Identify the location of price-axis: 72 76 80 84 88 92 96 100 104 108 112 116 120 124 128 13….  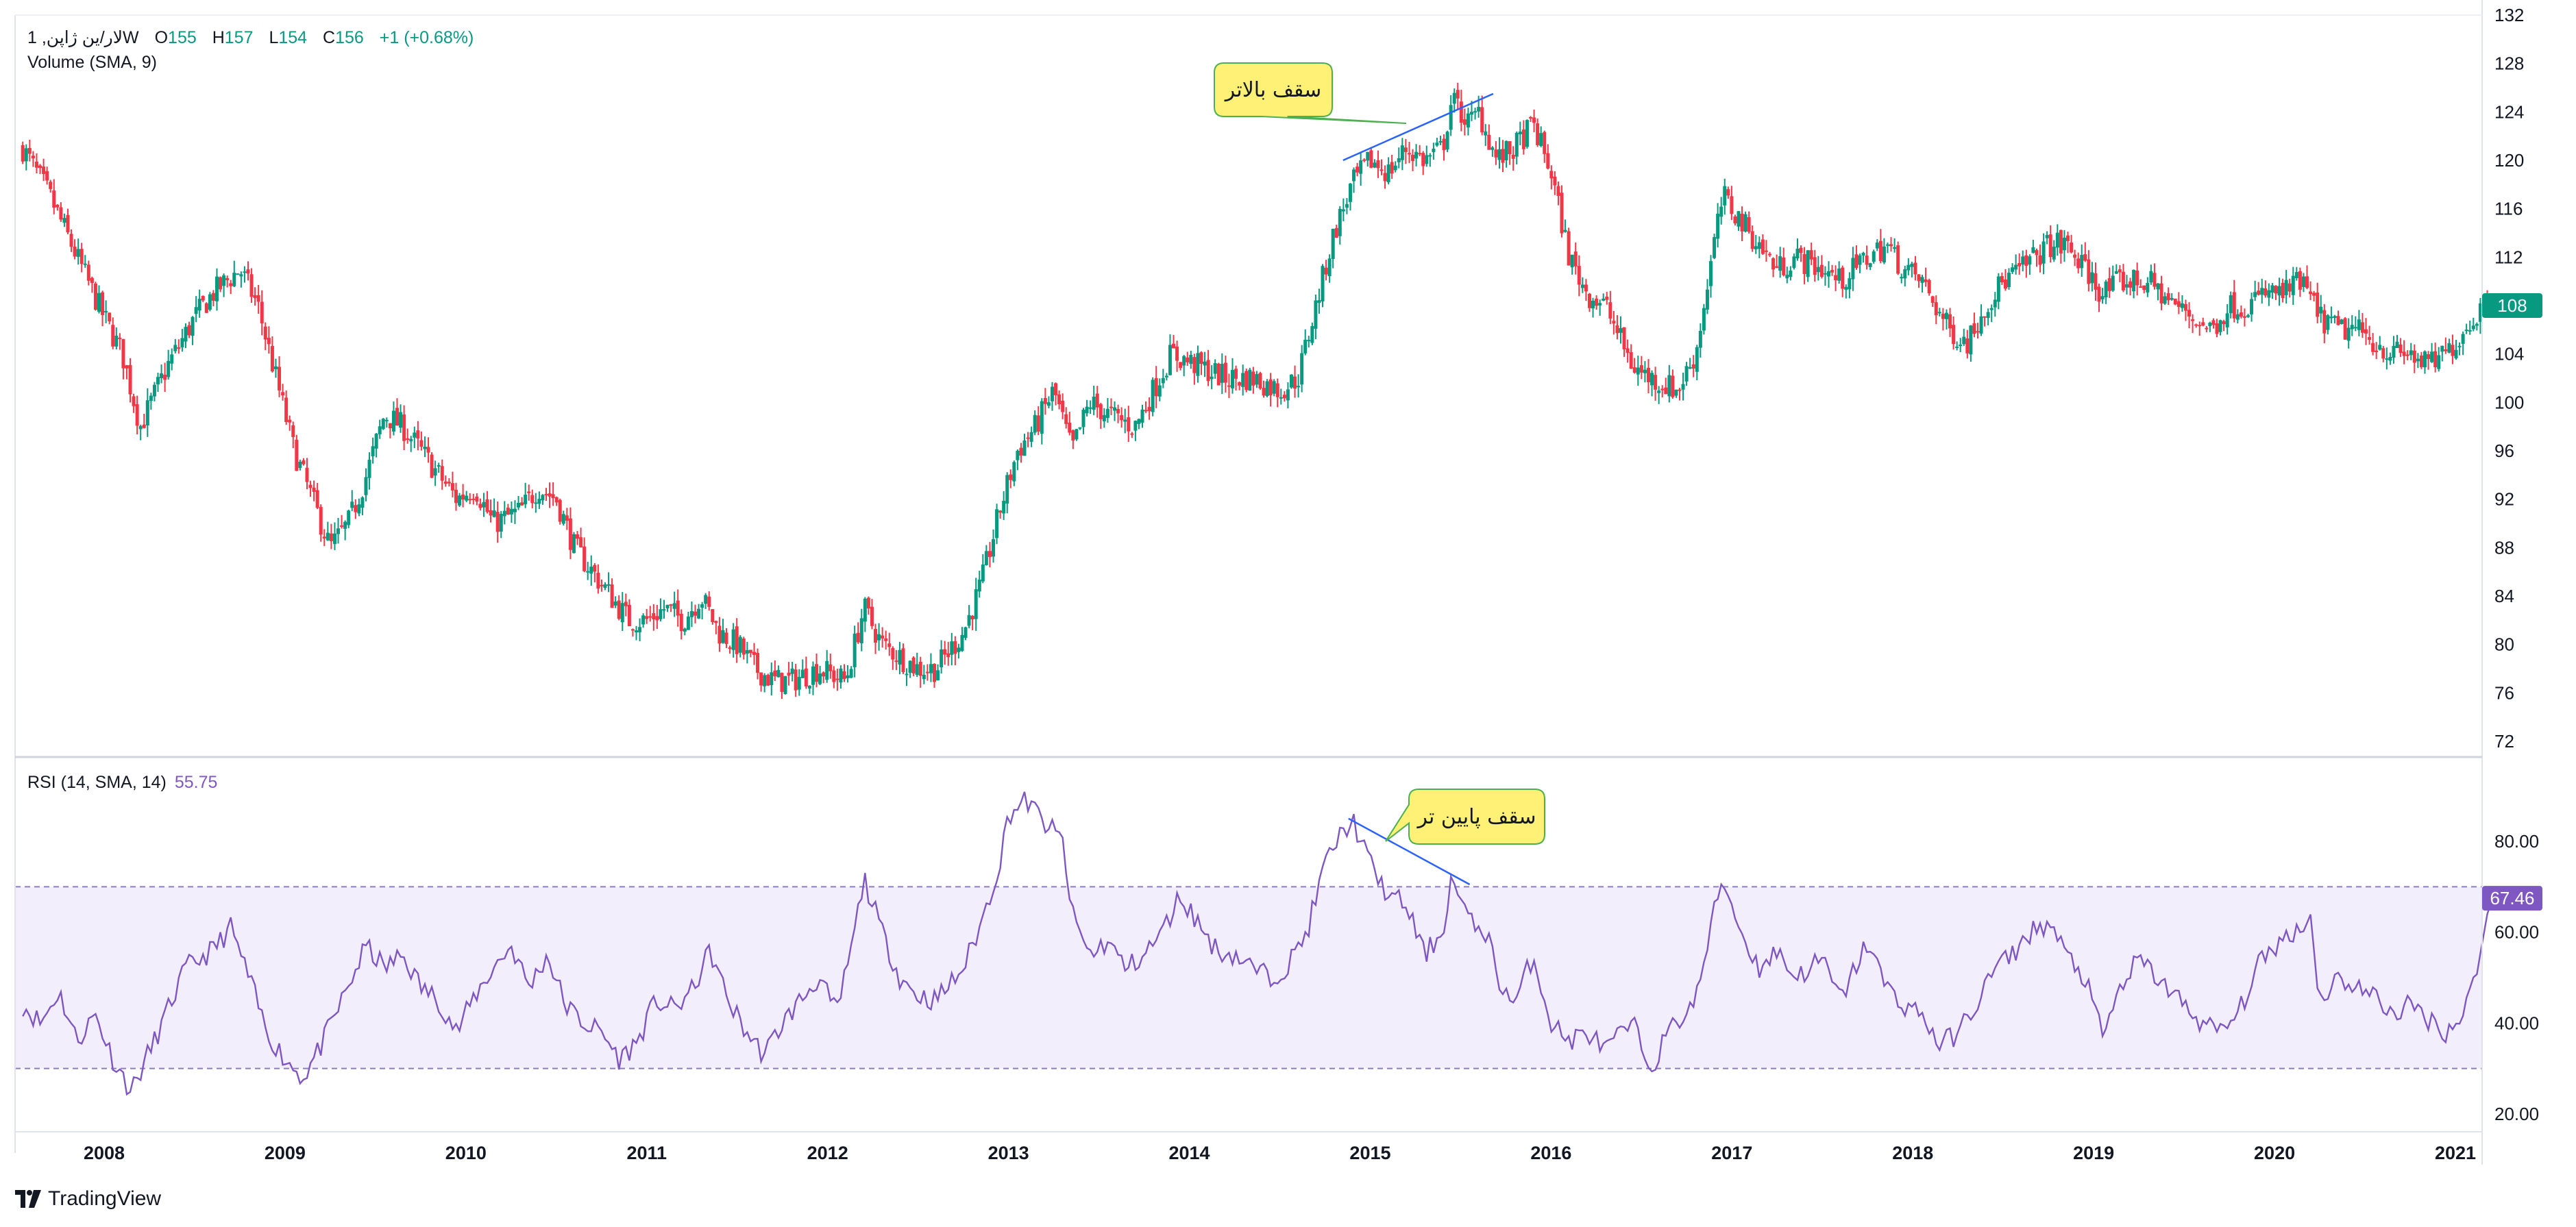
(2509, 378).